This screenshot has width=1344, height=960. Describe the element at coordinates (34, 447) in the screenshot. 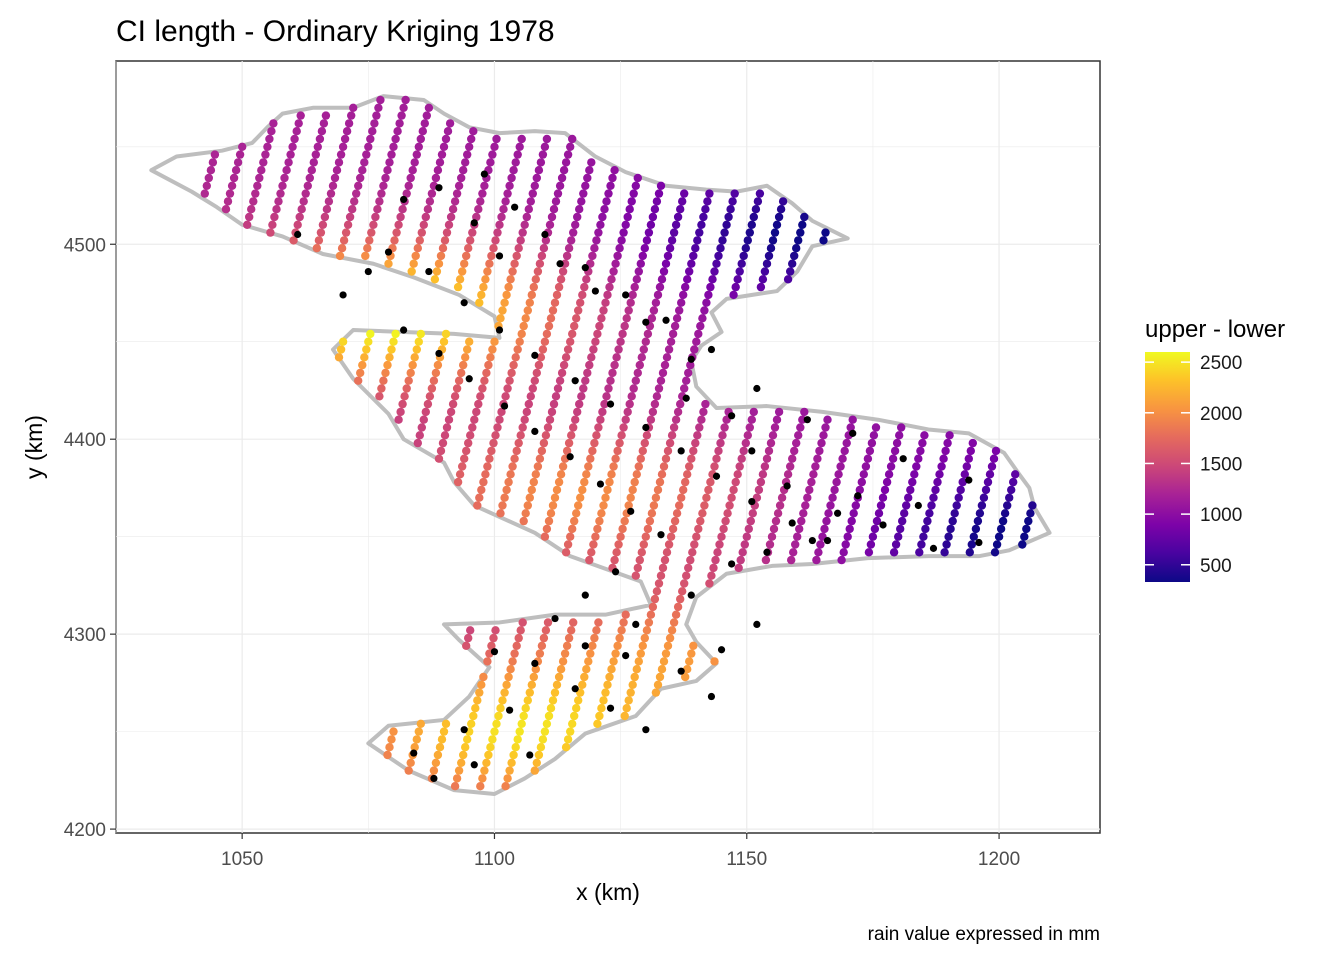

I see `y-axis-title: y (km)` at that location.